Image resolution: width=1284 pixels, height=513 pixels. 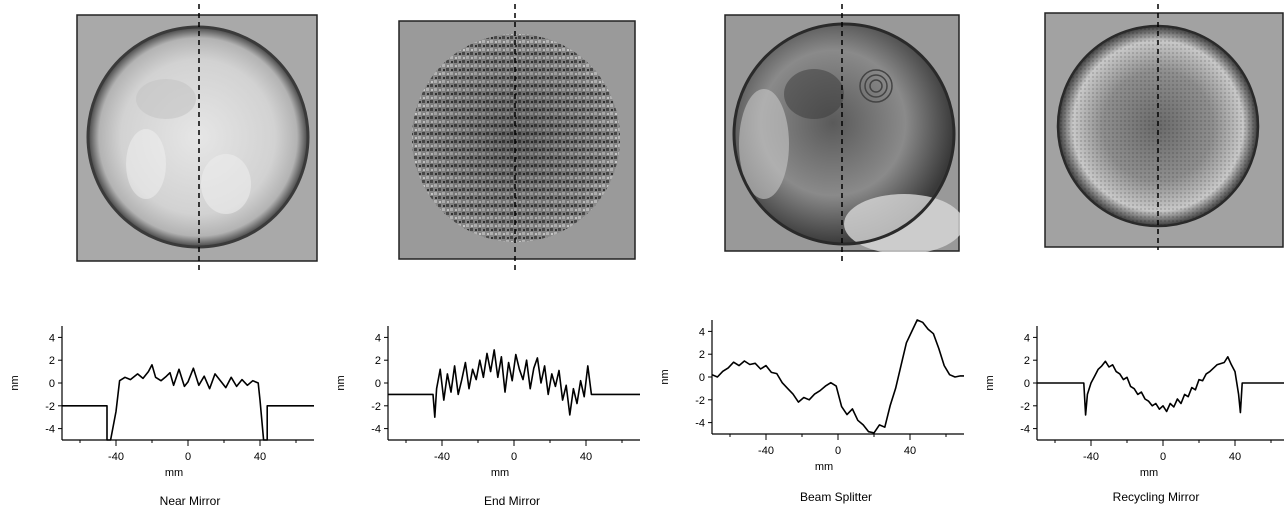 I want to click on caption-beam-splitter: Beam Splitter, so click(x=836, y=497).